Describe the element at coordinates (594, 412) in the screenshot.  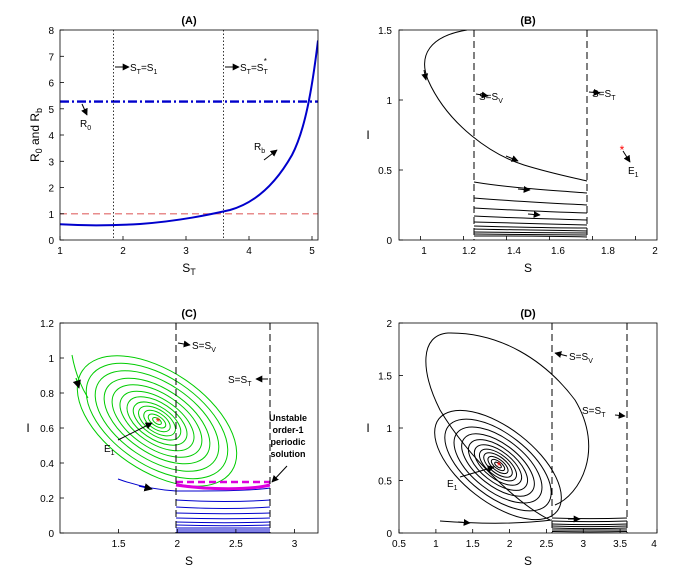
I see `d-annot-st: S=ST` at that location.